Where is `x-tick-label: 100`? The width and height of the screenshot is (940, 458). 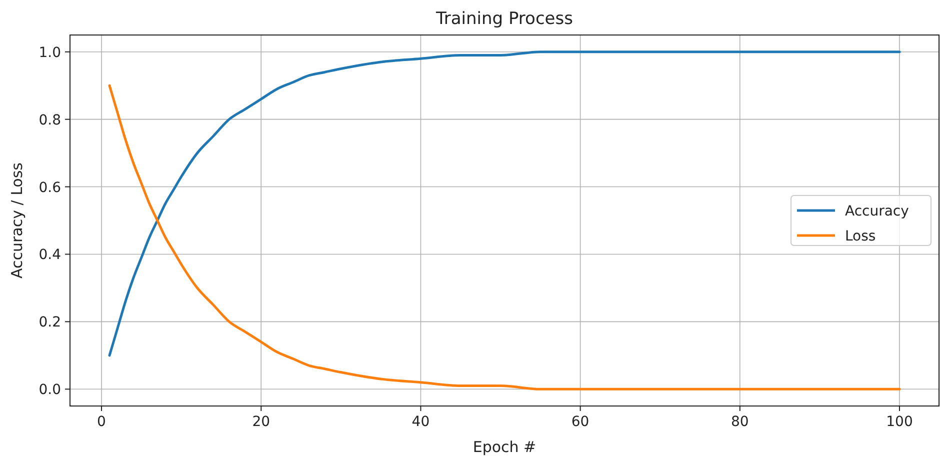
x-tick-label: 100 is located at coordinates (899, 422).